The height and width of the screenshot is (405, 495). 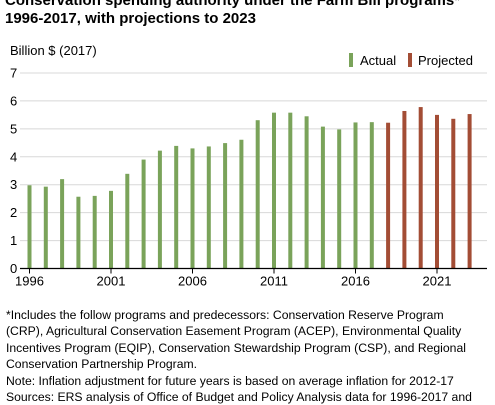 What do you see at coordinates (13, 184) in the screenshot?
I see `y-tick-label: 3` at bounding box center [13, 184].